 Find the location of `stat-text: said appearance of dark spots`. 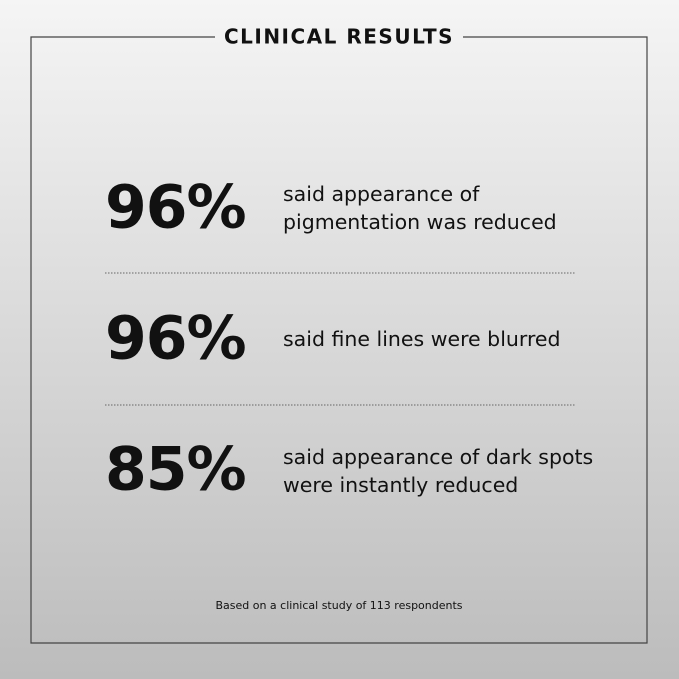

stat-text: said appearance of dark spots is located at coordinates (438, 457).